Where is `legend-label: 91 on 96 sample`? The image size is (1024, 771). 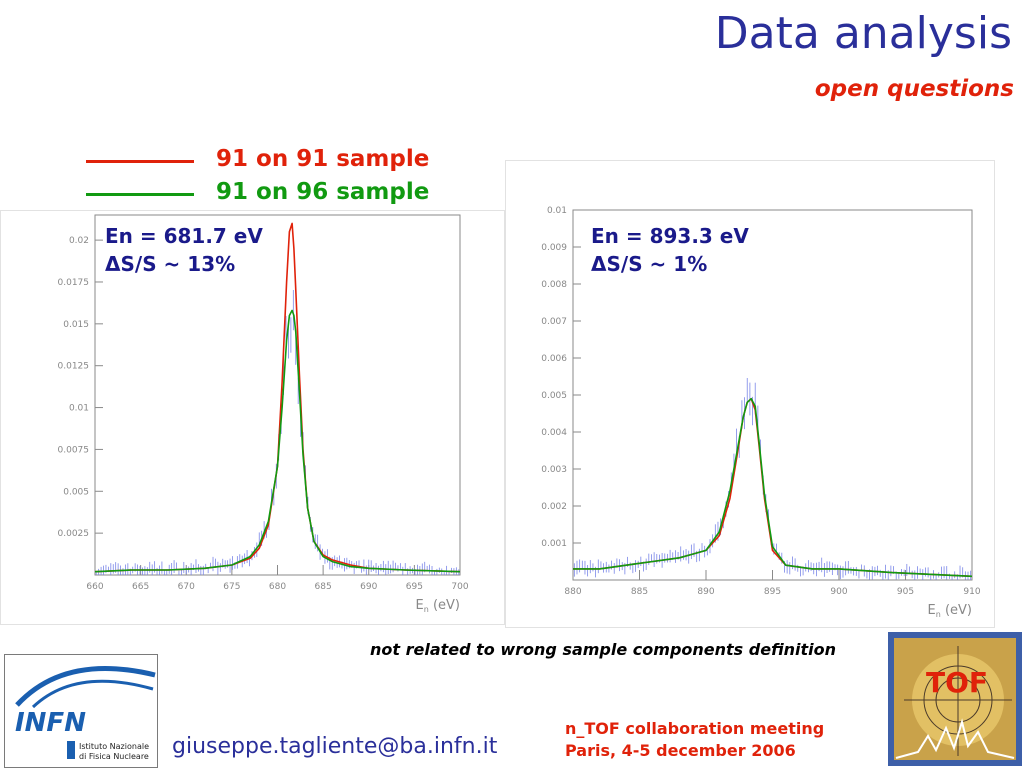 legend-label: 91 on 96 sample is located at coordinates (323, 192).